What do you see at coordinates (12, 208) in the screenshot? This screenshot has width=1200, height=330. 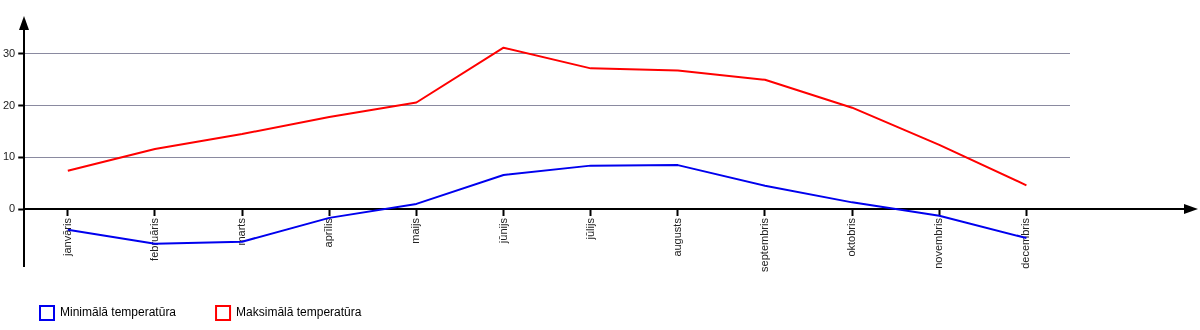 I see `y-tick-label: 0` at bounding box center [12, 208].